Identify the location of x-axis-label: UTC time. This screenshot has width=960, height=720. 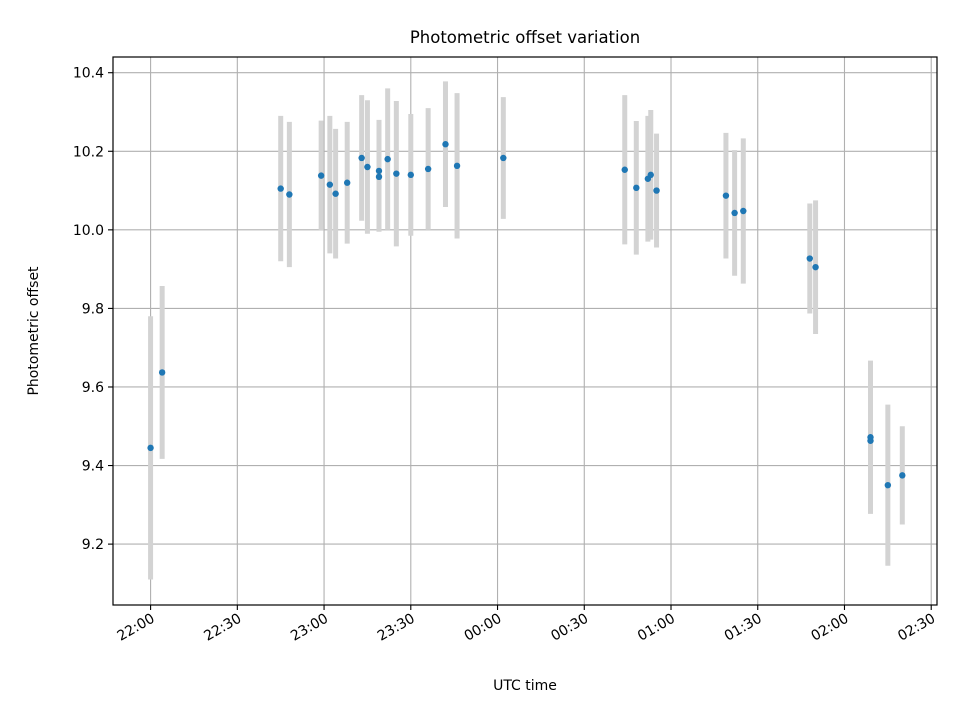
(525, 686).